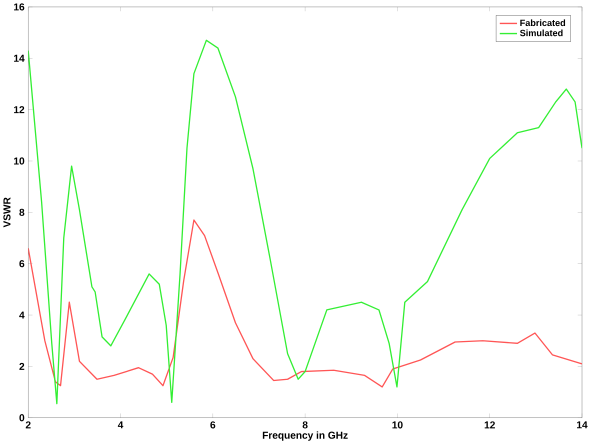 The image size is (591, 444). What do you see at coordinates (543, 22) in the screenshot?
I see `legend-label: Fabricated` at bounding box center [543, 22].